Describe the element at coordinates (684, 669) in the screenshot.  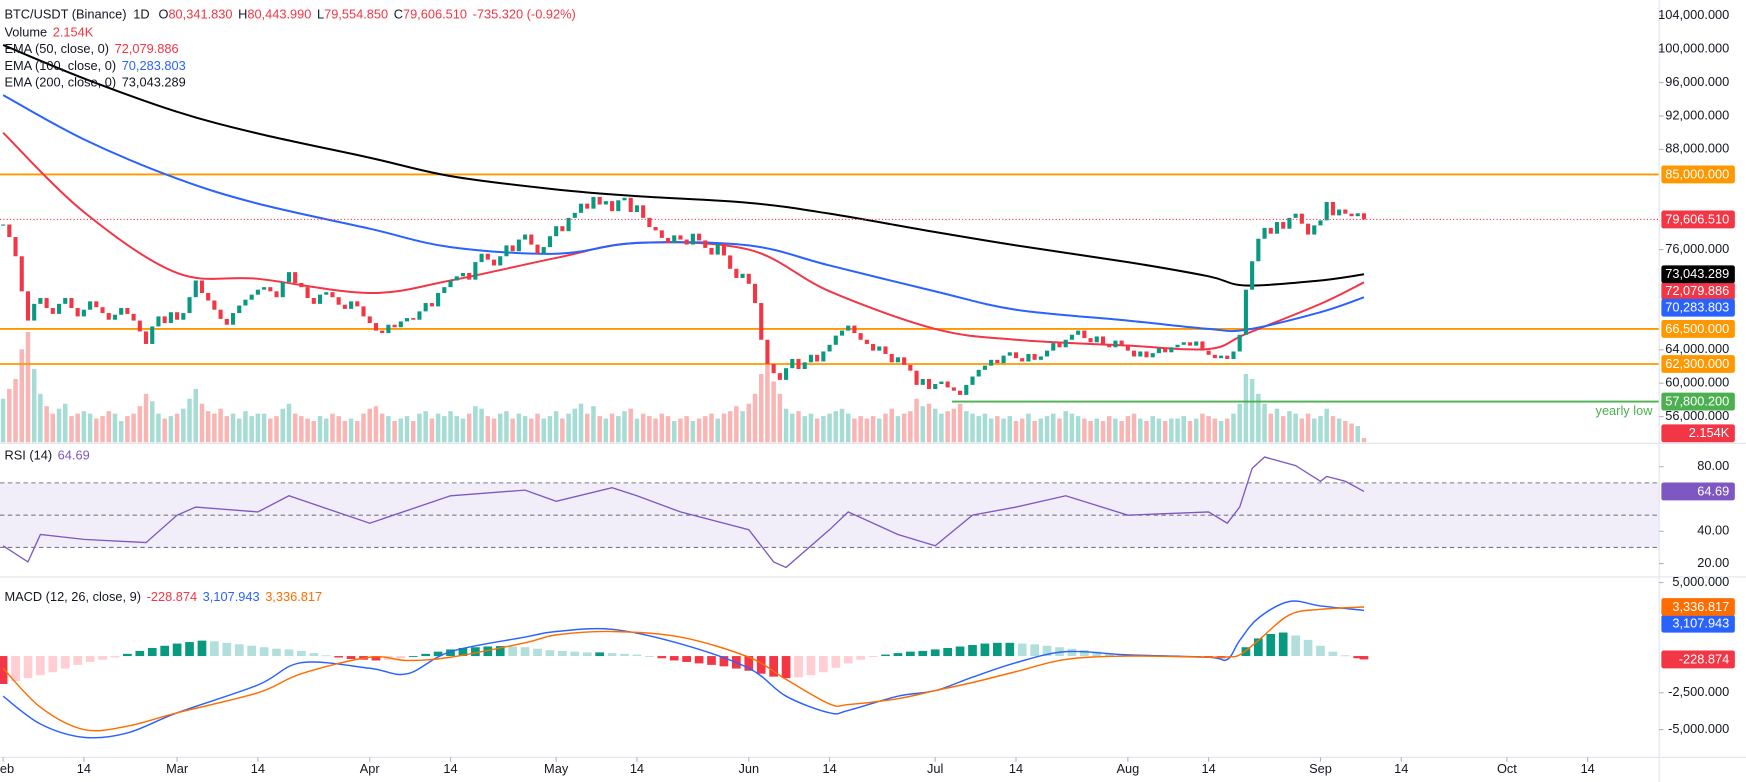
I see `macd-pane` at that location.